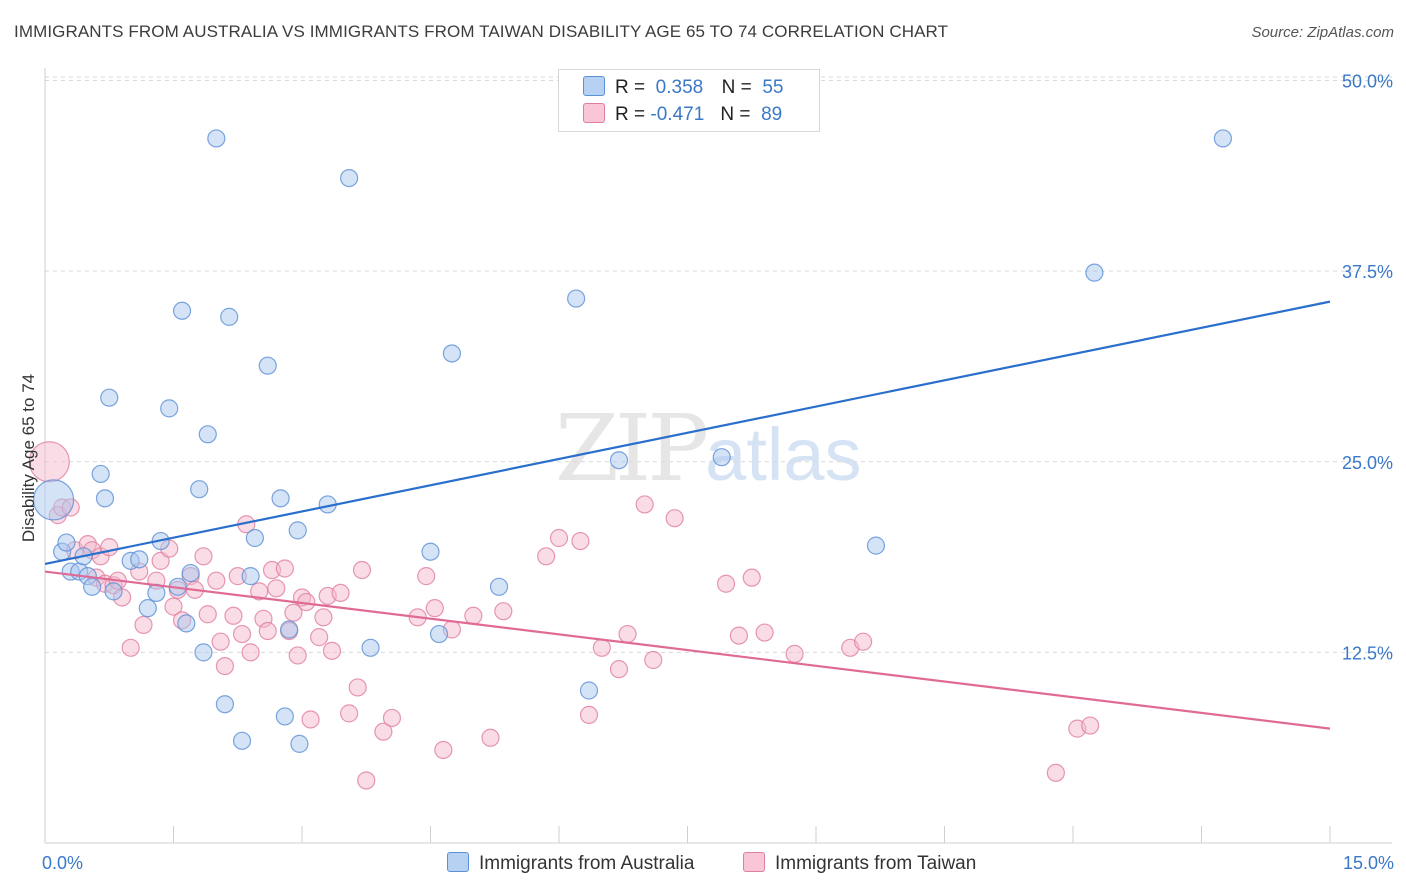 This screenshot has height=892, width=1406. What do you see at coordinates (62, 863) in the screenshot?
I see `x-tick-label-min: 0.0%` at bounding box center [62, 863].